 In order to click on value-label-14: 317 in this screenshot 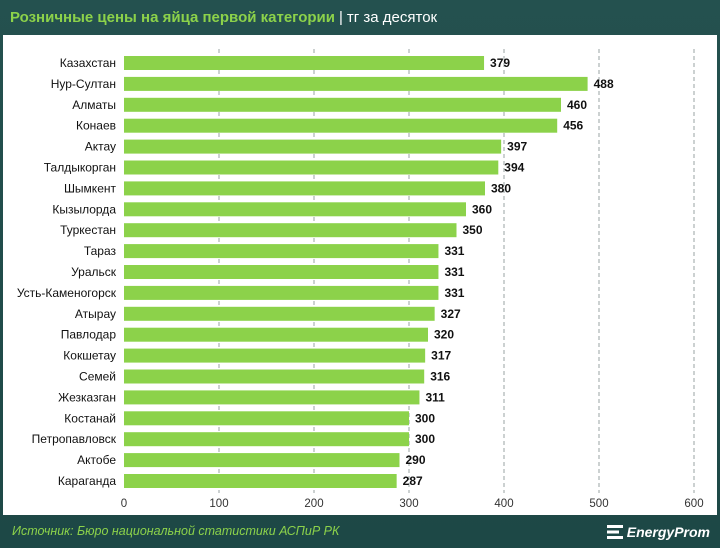, I will do `click(441, 356)`.